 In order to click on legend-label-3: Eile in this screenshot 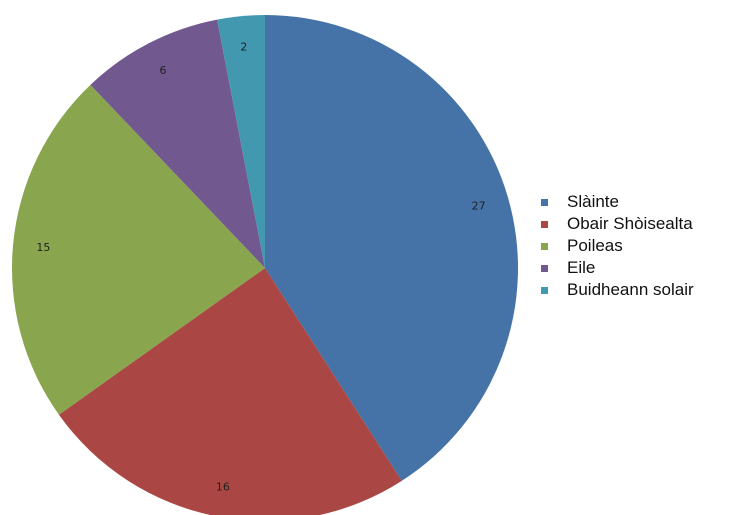, I will do `click(581, 267)`.